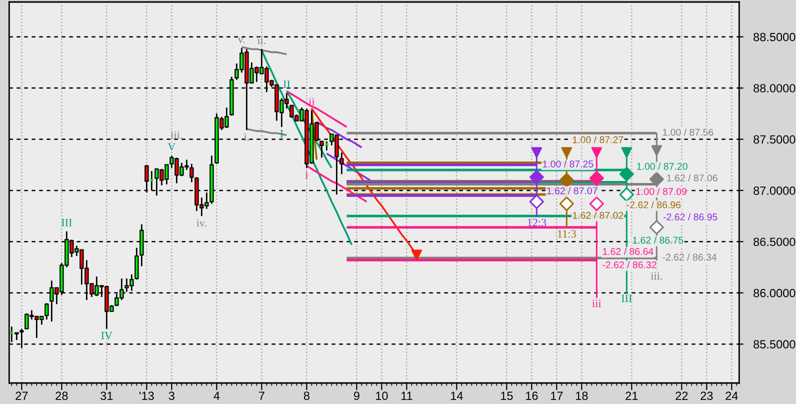  What do you see at coordinates (62, 396) in the screenshot?
I see `x-tick-label: 28` at bounding box center [62, 396].